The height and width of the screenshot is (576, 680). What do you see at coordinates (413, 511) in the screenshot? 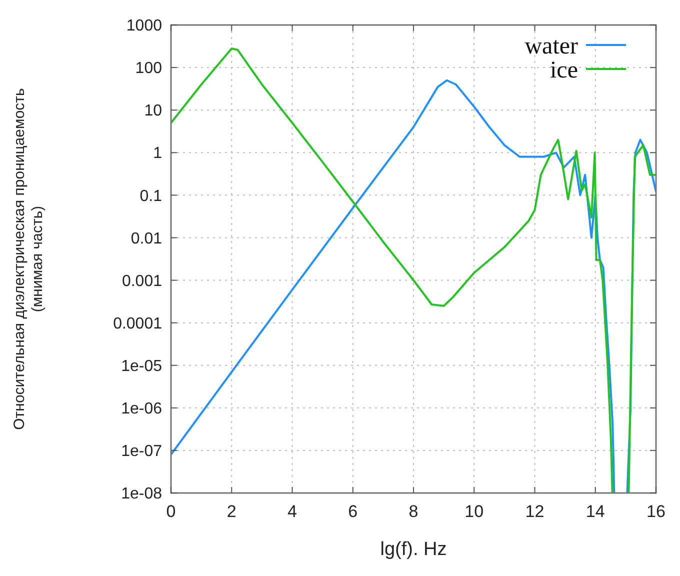
I see `x-tick-label: 8` at bounding box center [413, 511].